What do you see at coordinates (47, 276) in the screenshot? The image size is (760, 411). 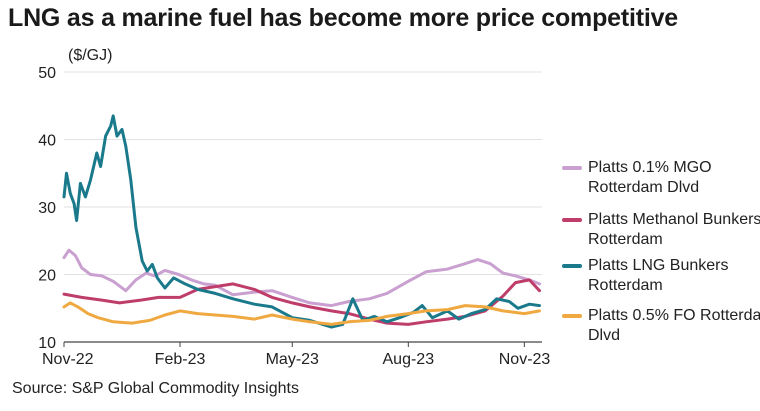 I see `y-tick-label: 20` at bounding box center [47, 276].